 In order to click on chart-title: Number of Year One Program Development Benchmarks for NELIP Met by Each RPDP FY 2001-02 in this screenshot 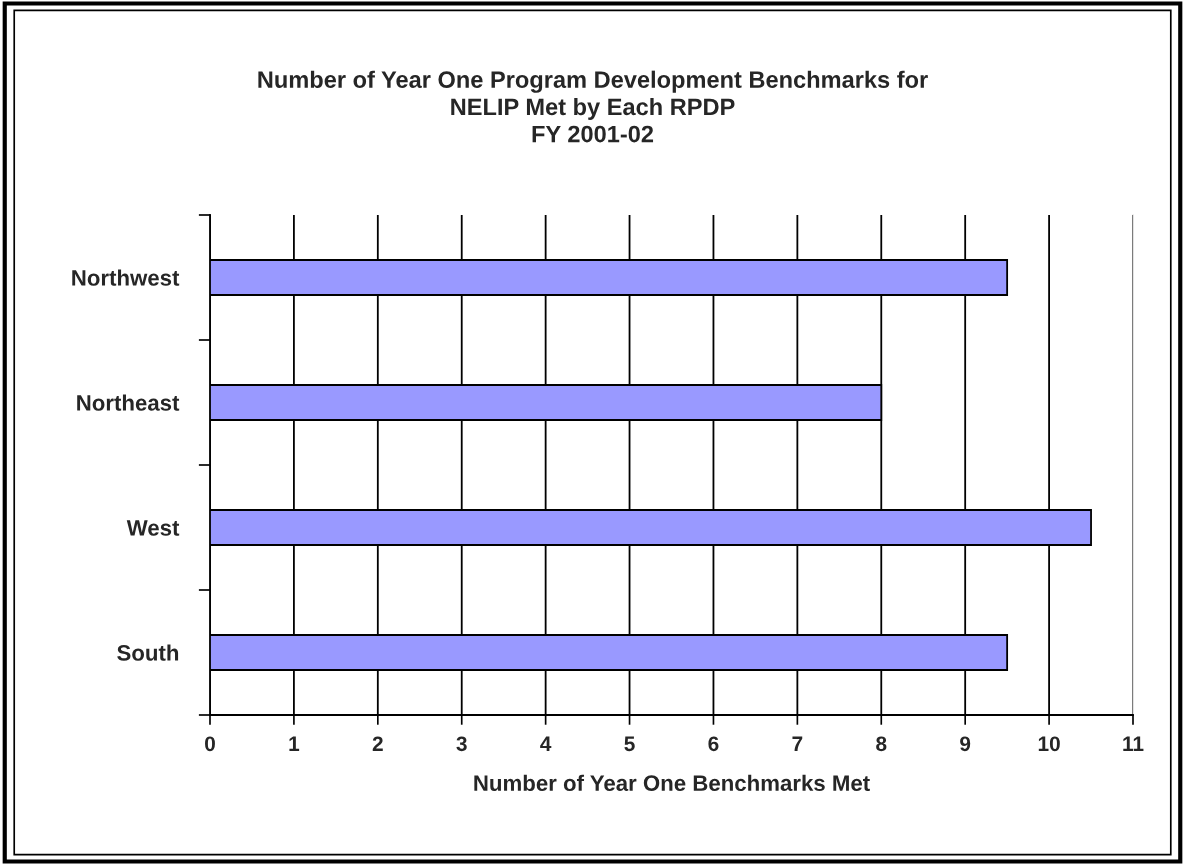, I will do `click(593, 106)`.